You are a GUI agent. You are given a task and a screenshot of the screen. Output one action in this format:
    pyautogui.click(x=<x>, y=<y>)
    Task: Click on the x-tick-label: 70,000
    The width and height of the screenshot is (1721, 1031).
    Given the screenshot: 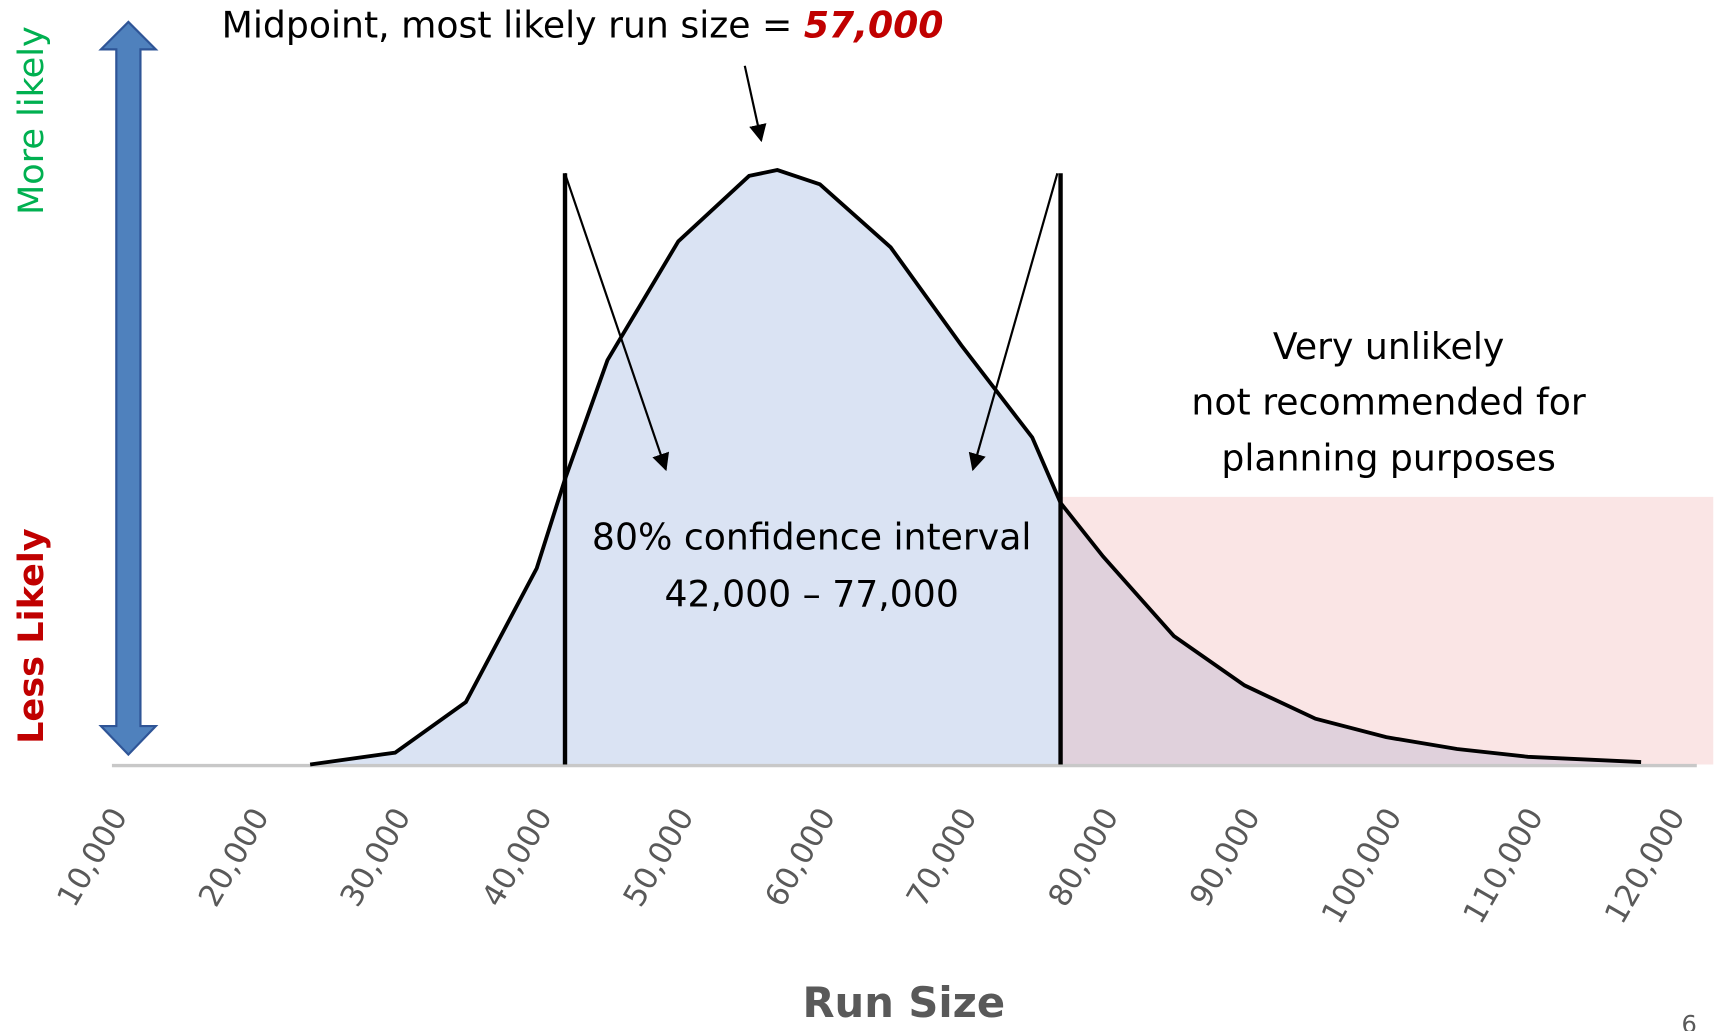 What is the action you would take?
    pyautogui.click(x=942, y=857)
    